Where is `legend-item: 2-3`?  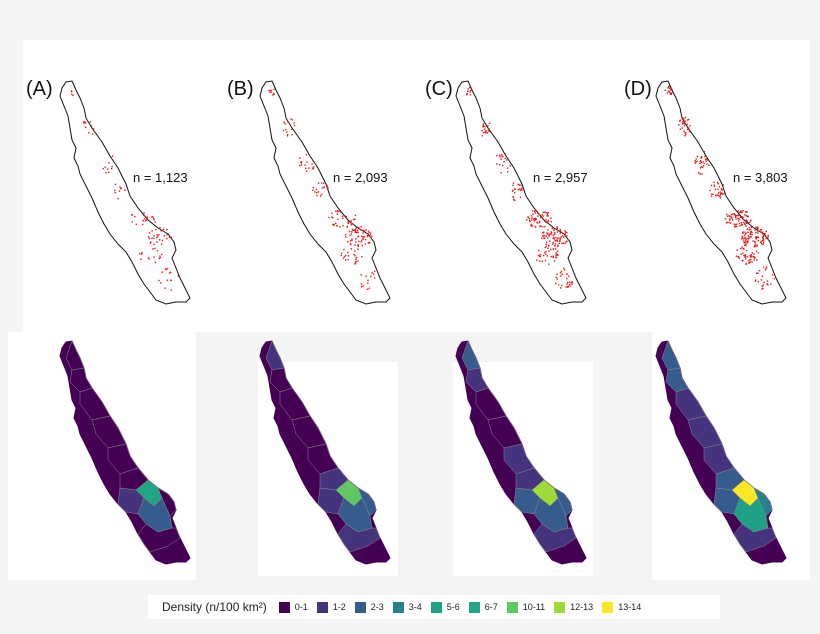
legend-item: 2-3 is located at coordinates (369, 607).